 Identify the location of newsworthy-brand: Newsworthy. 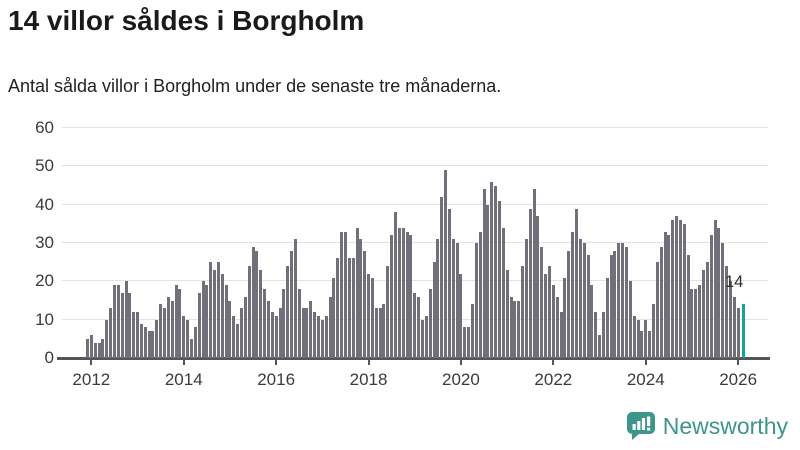
(707, 426).